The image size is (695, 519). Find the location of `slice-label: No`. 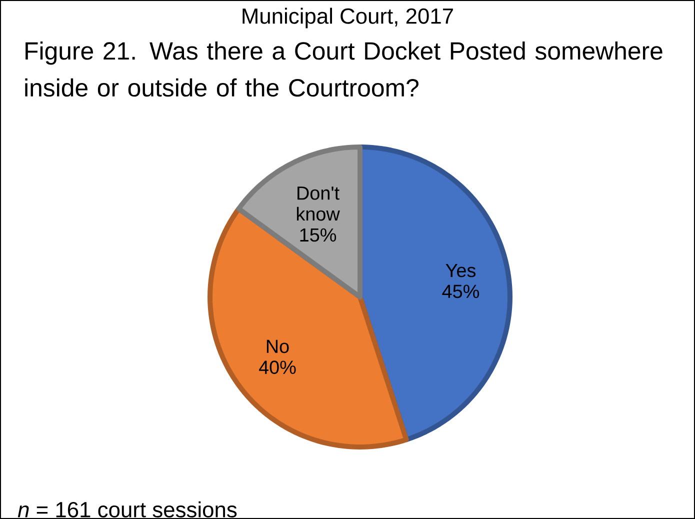

slice-label: No is located at coordinates (277, 347).